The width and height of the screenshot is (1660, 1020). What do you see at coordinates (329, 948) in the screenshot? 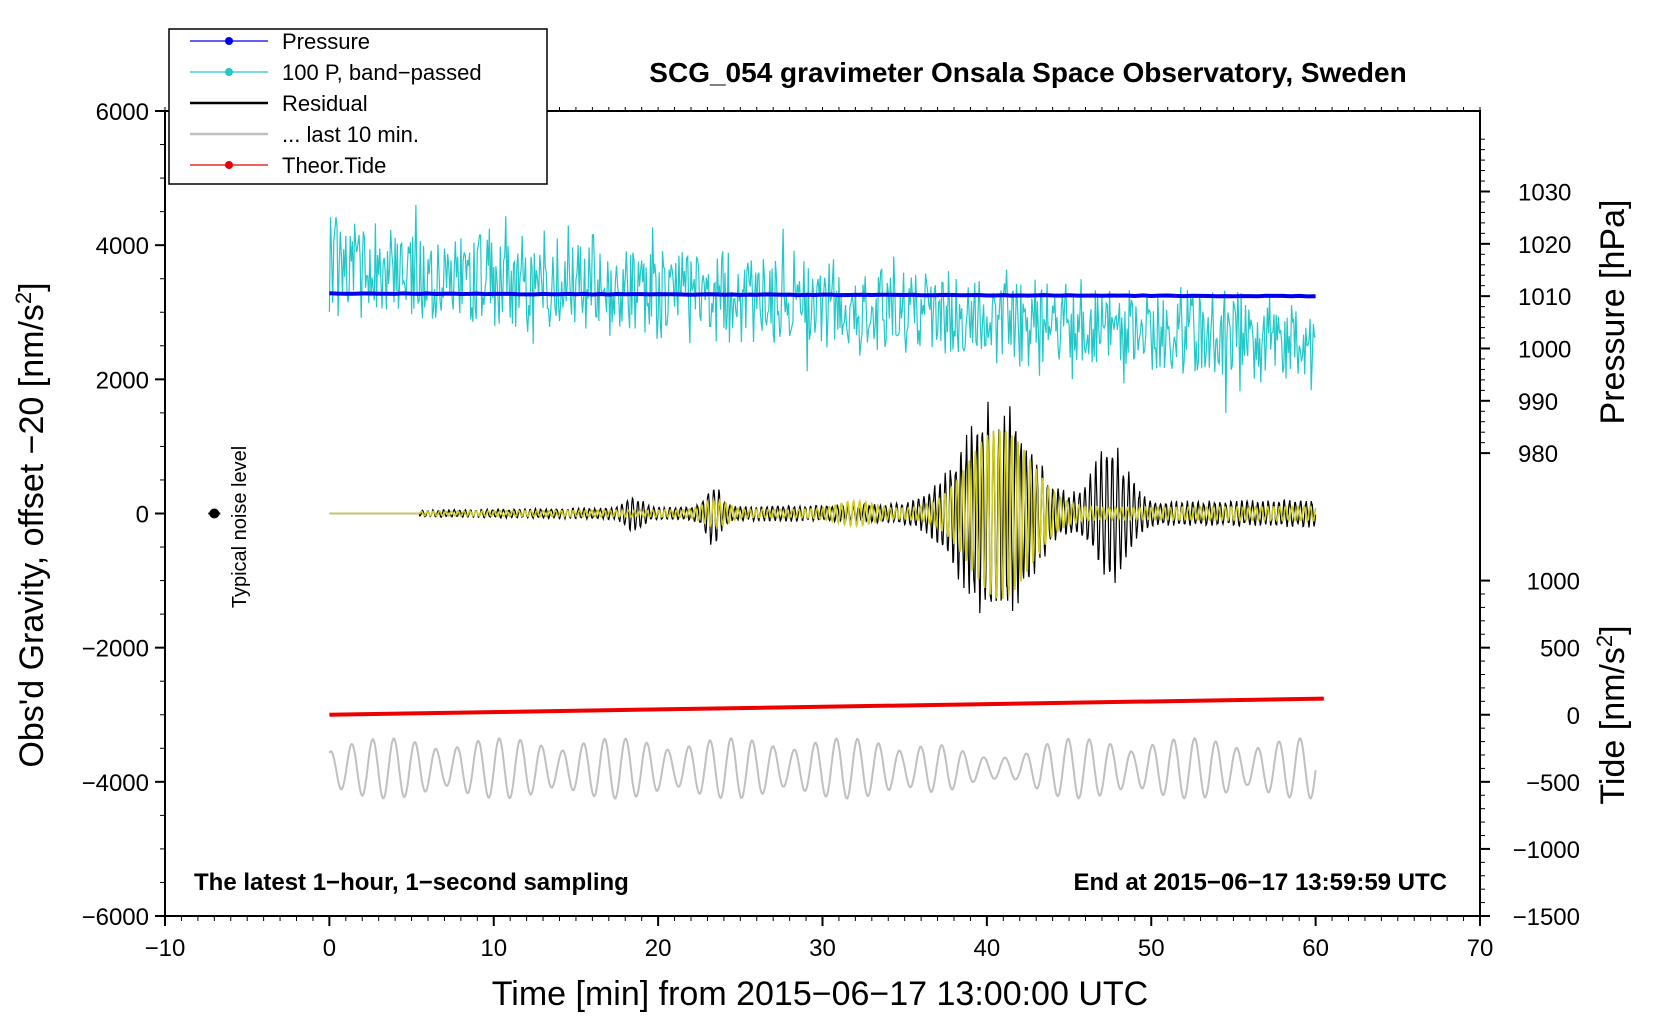
I see `x-tick-label: 0` at bounding box center [329, 948].